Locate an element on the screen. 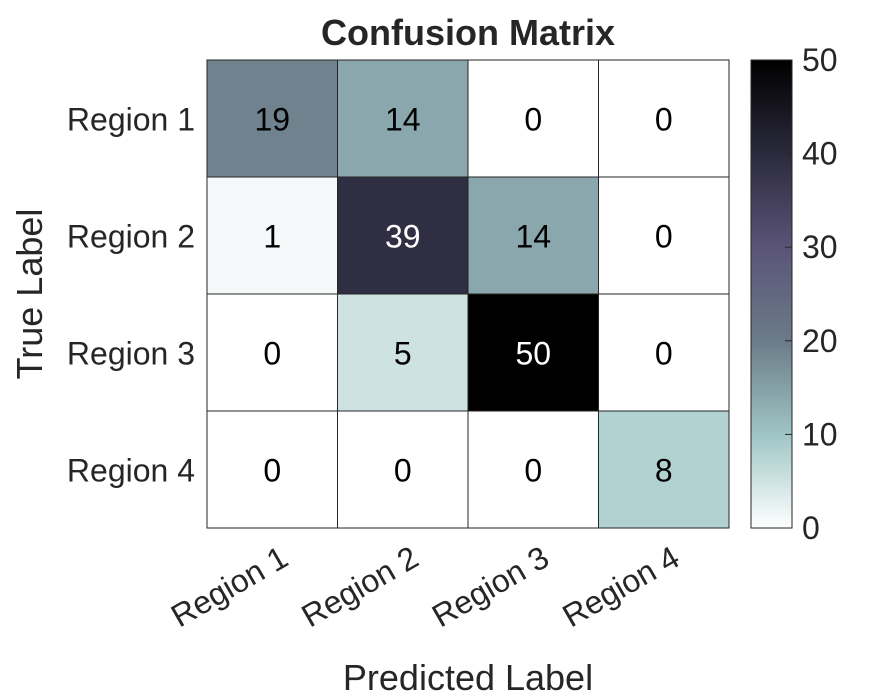  colorbar-tick-label: 0 is located at coordinates (811, 528).